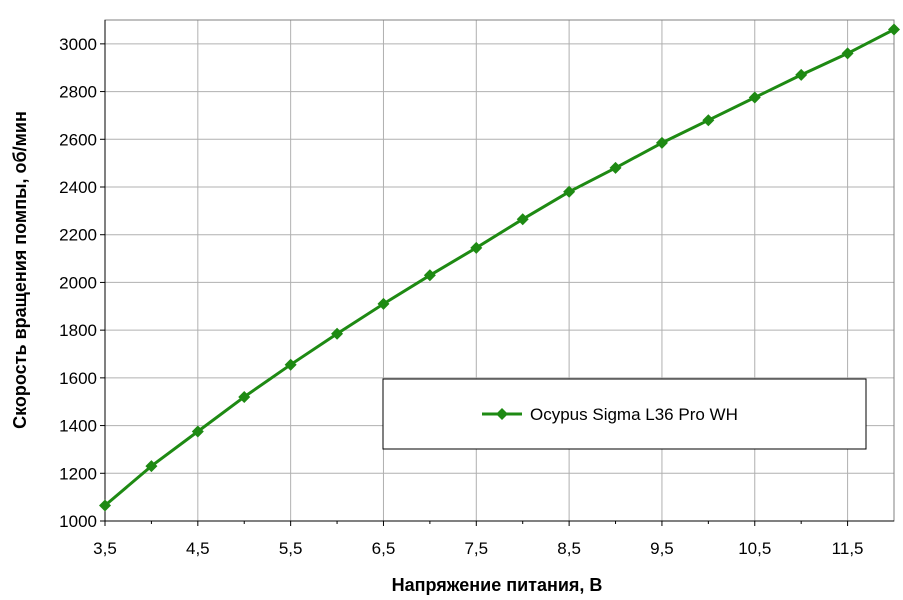 The width and height of the screenshot is (903, 600). I want to click on legend: Ocypus Sigma L36 Pro WH, so click(624, 414).